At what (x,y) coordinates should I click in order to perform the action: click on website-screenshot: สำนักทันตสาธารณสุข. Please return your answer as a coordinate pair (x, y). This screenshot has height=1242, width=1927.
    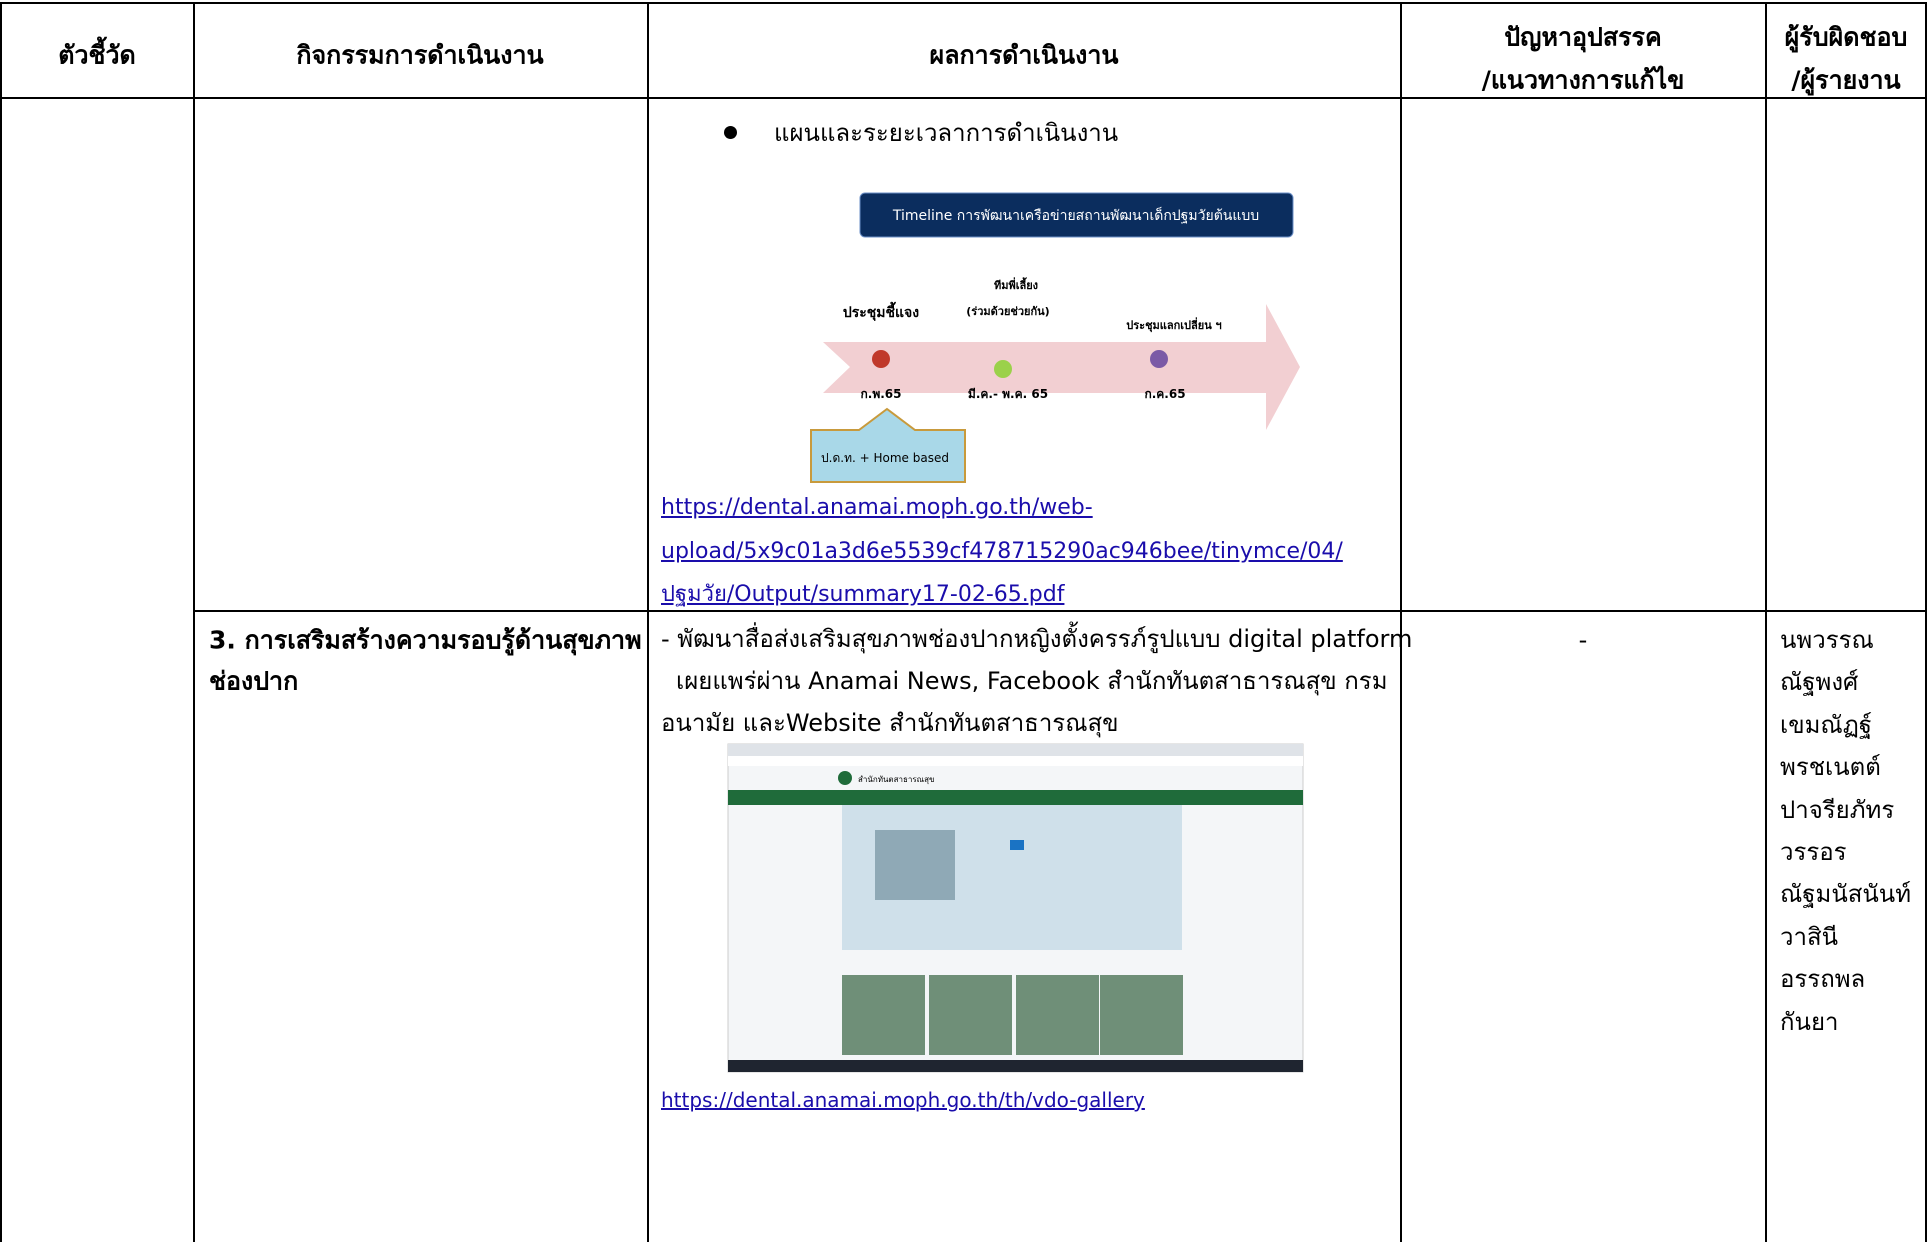
    Looking at the image, I should click on (1015, 908).